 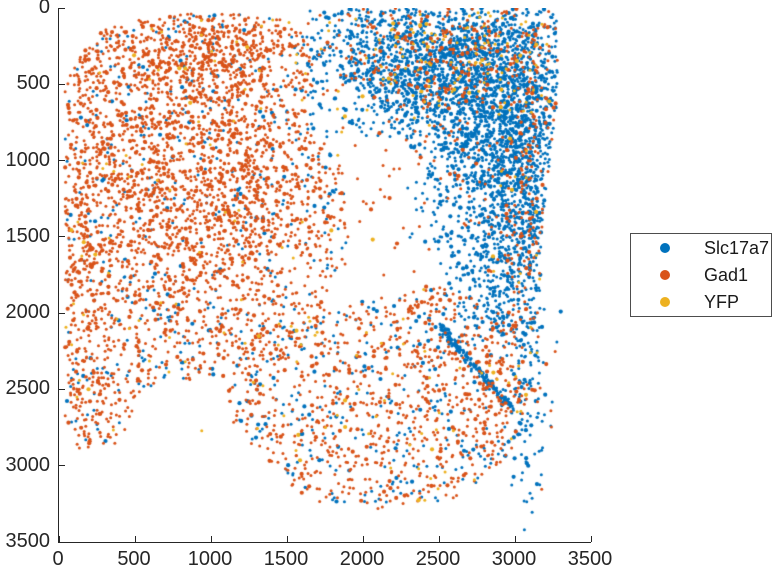 I want to click on y-tick-label: 3000, so click(x=28, y=464).